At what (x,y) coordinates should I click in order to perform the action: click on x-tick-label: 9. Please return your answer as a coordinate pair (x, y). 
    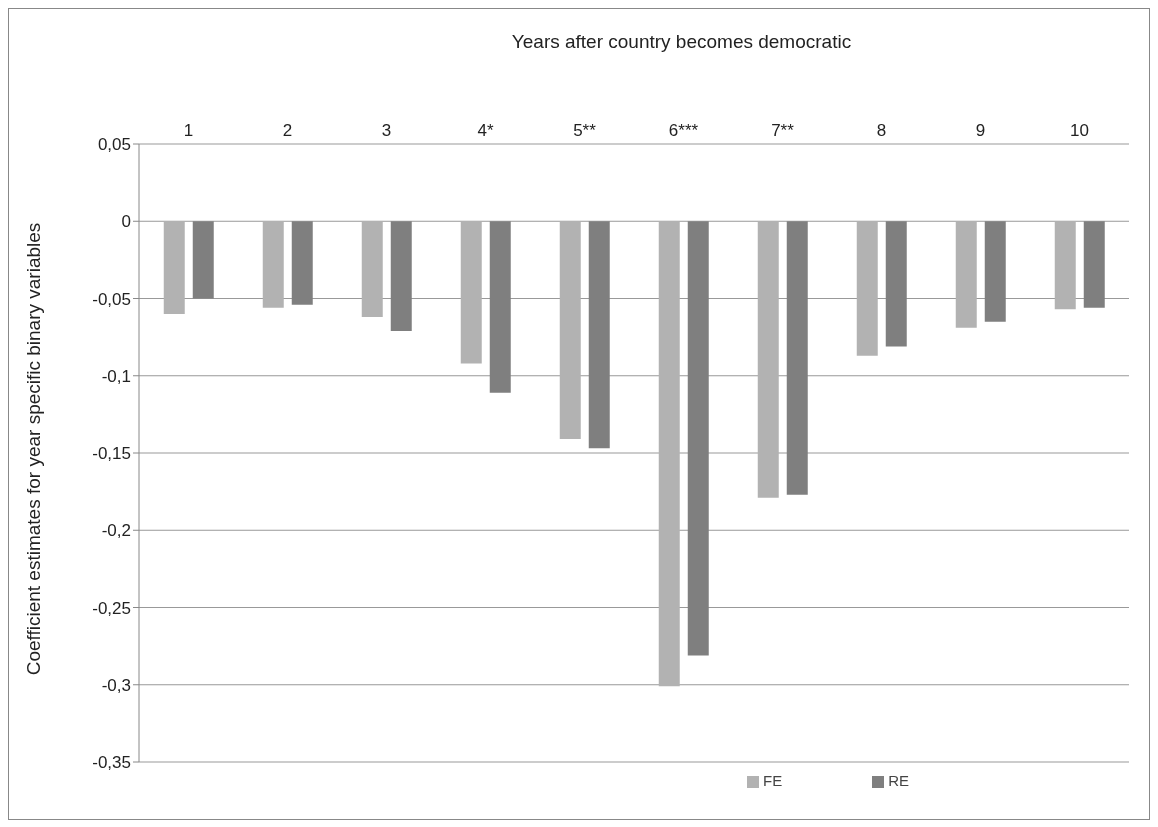
    Looking at the image, I should click on (980, 130).